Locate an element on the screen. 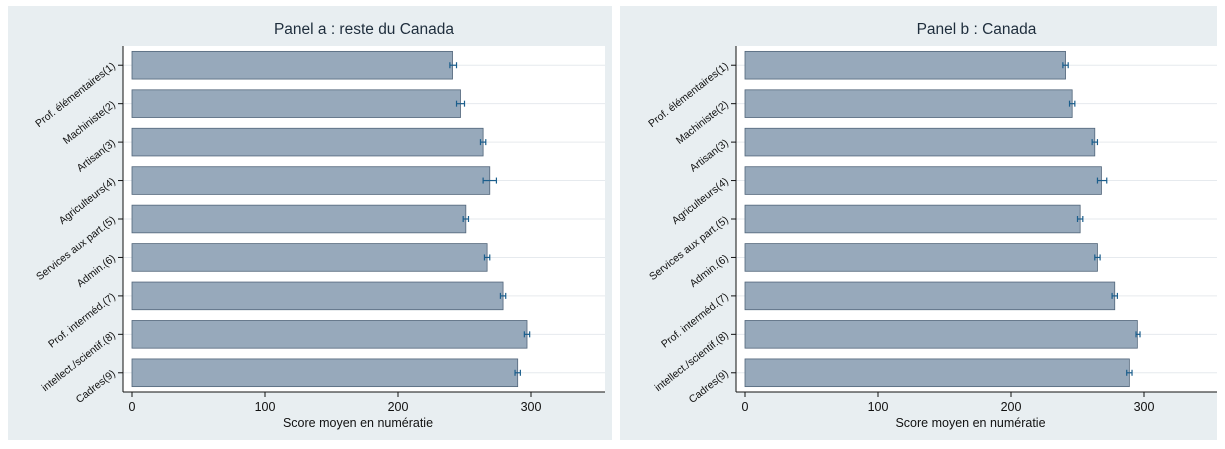  chart-title: Panel b : Canada is located at coordinates (977, 29).